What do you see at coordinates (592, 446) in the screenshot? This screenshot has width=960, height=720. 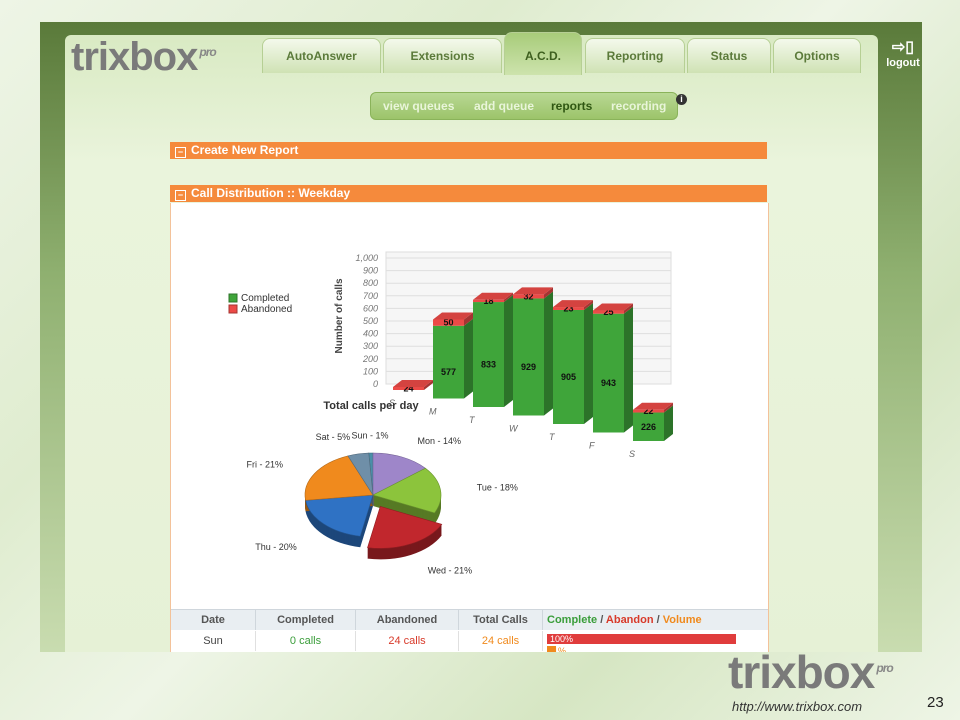 I see `x-tick-label: F` at bounding box center [592, 446].